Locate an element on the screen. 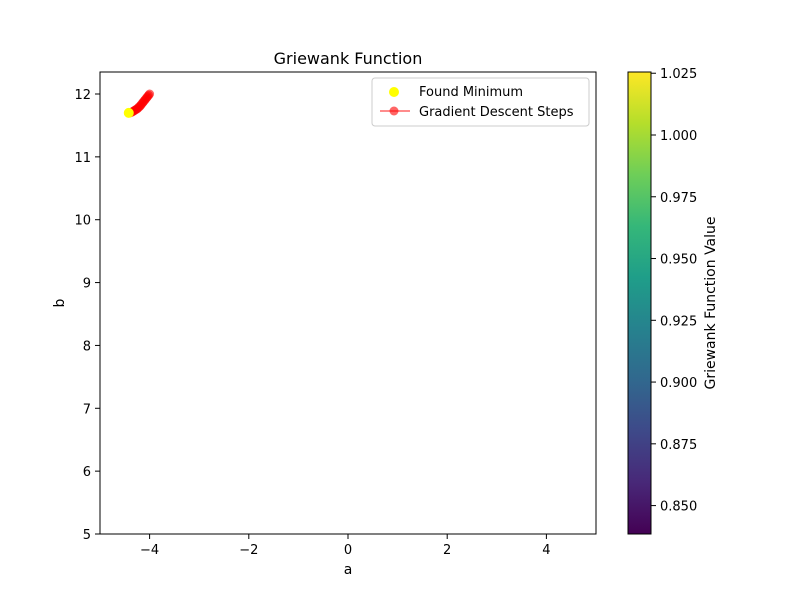 The width and height of the screenshot is (800, 600). y-axis-label: b is located at coordinates (60, 302).